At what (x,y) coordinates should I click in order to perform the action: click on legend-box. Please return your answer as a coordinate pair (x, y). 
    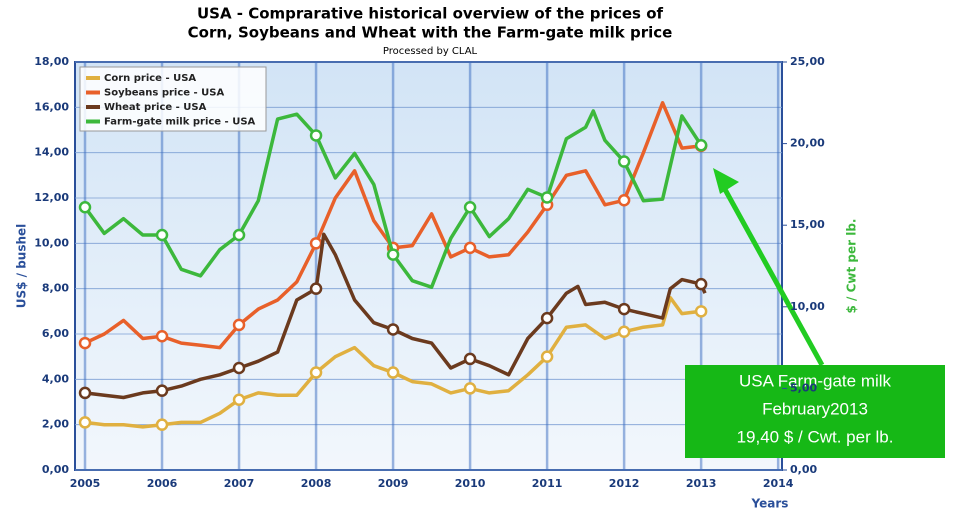
    Looking at the image, I should click on (173, 99).